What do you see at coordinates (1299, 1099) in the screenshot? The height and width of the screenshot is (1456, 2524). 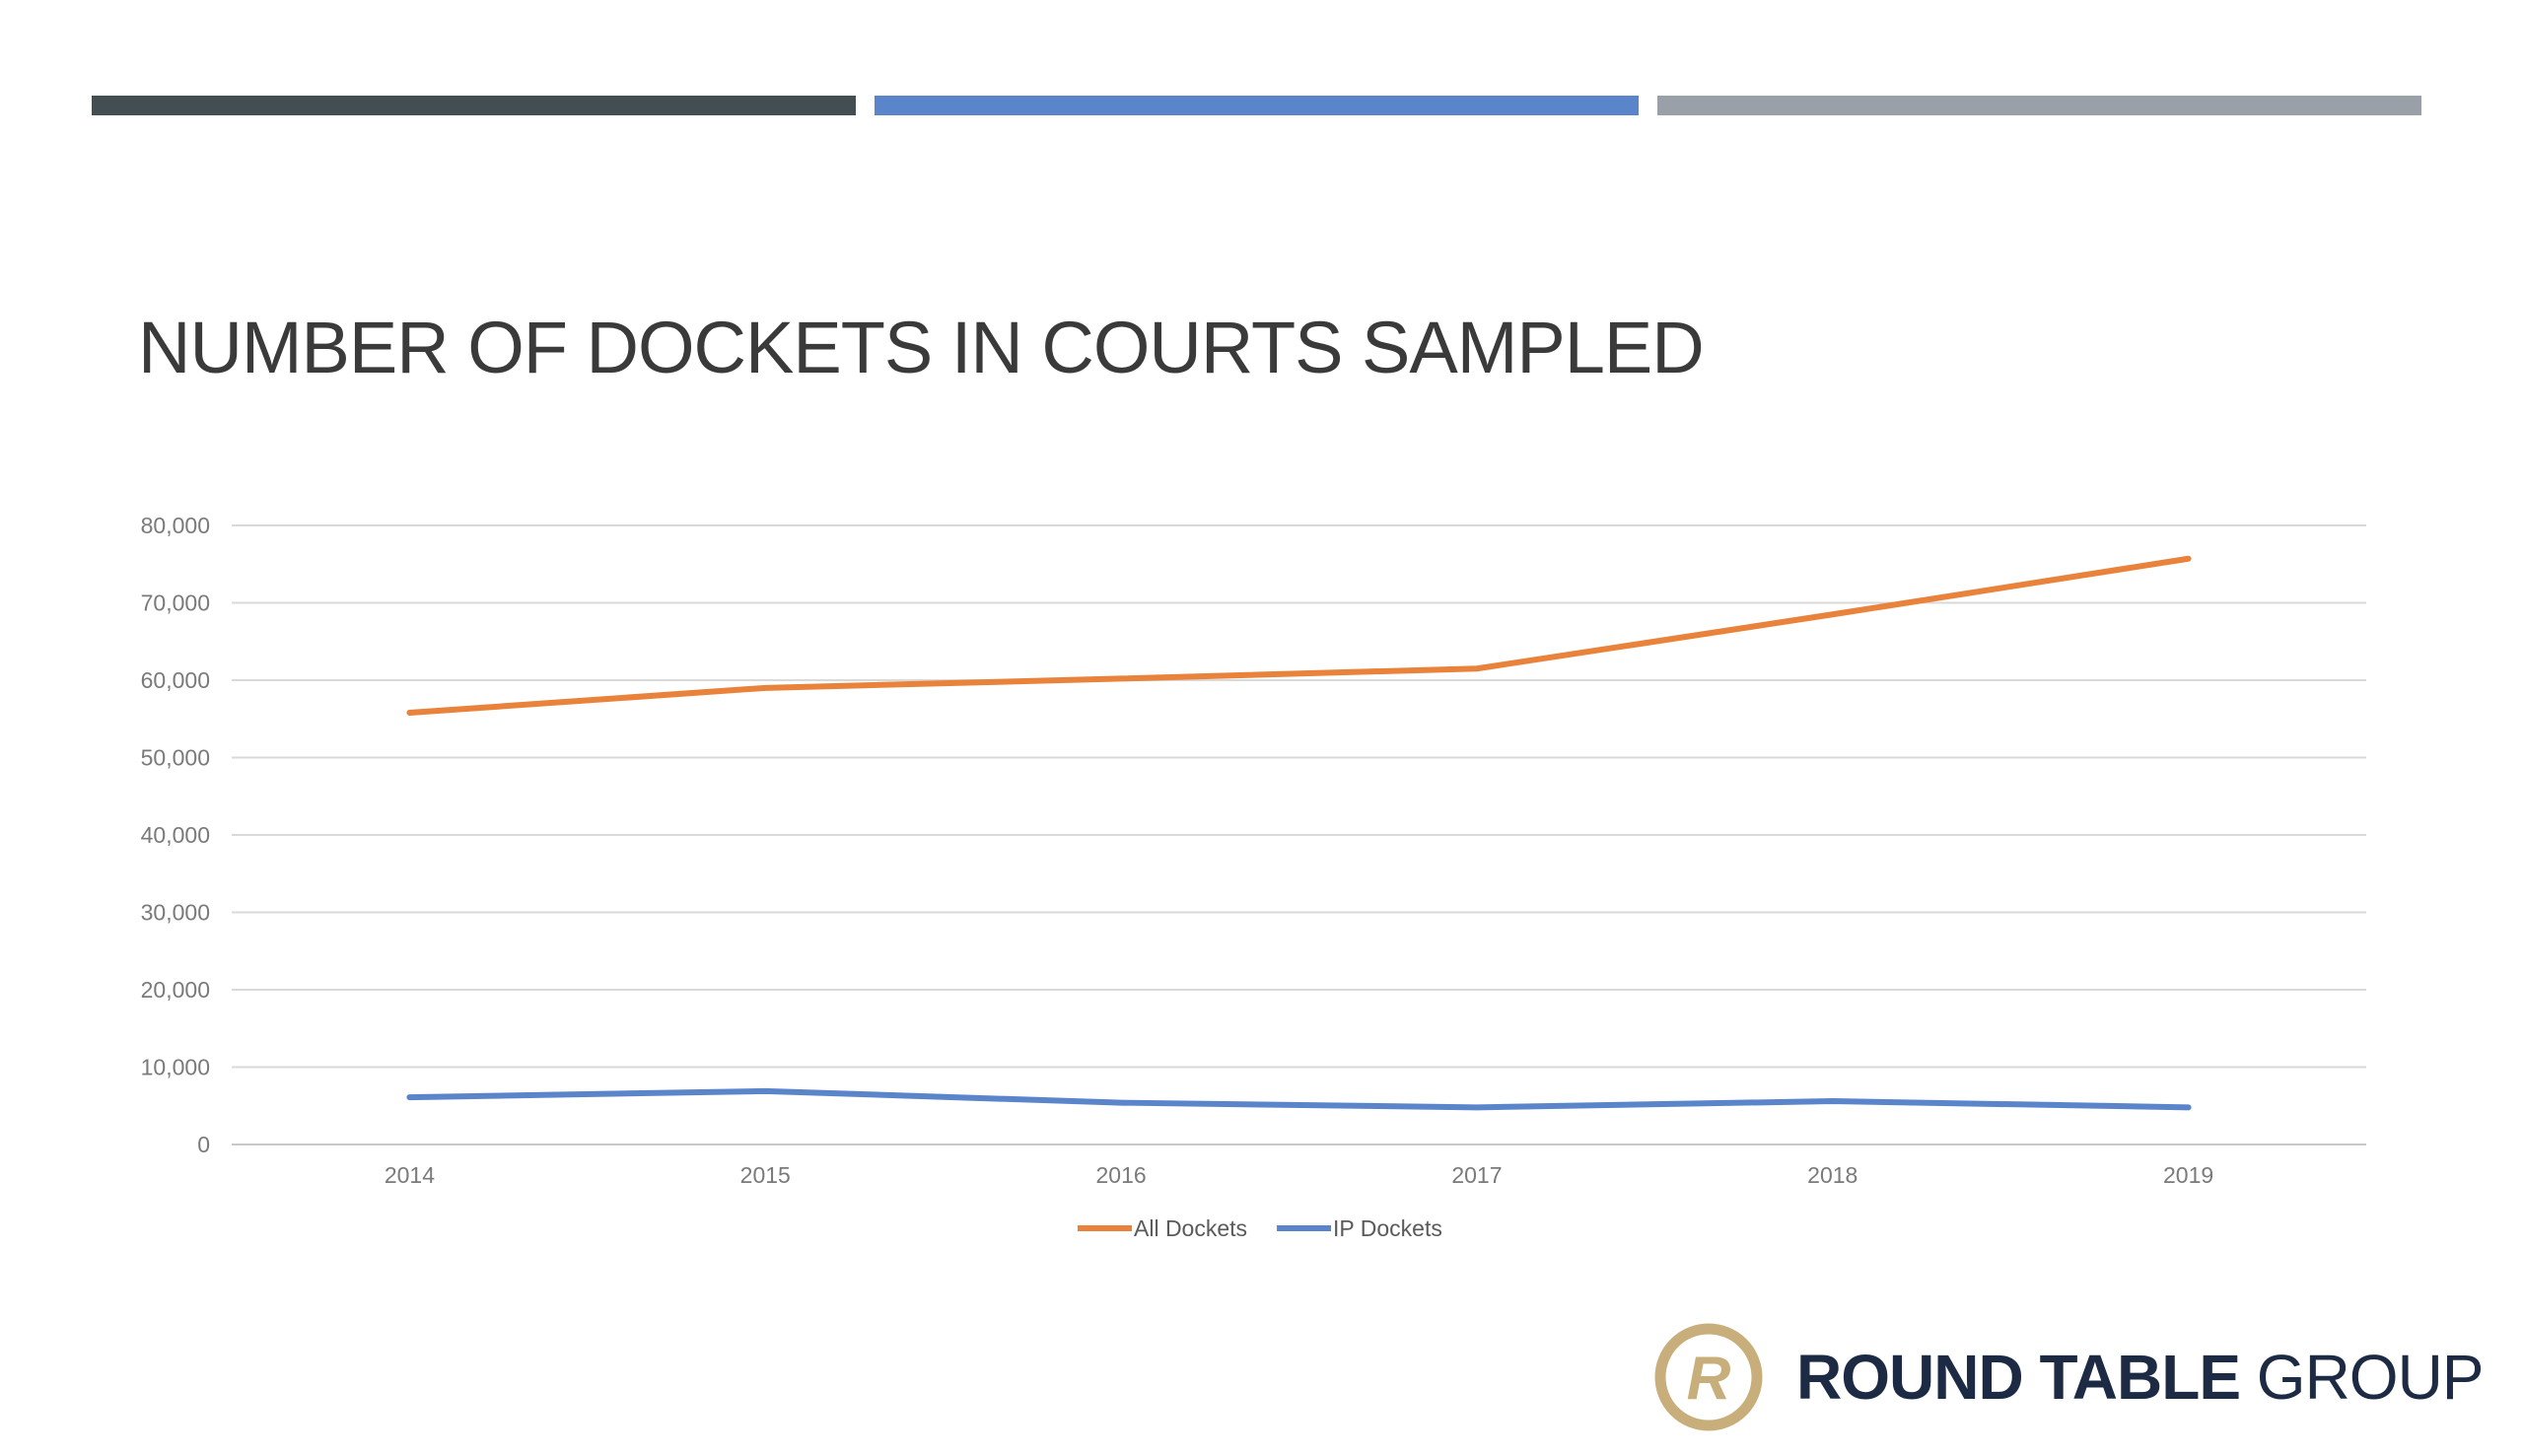 I see `series-line-ip-dockets` at bounding box center [1299, 1099].